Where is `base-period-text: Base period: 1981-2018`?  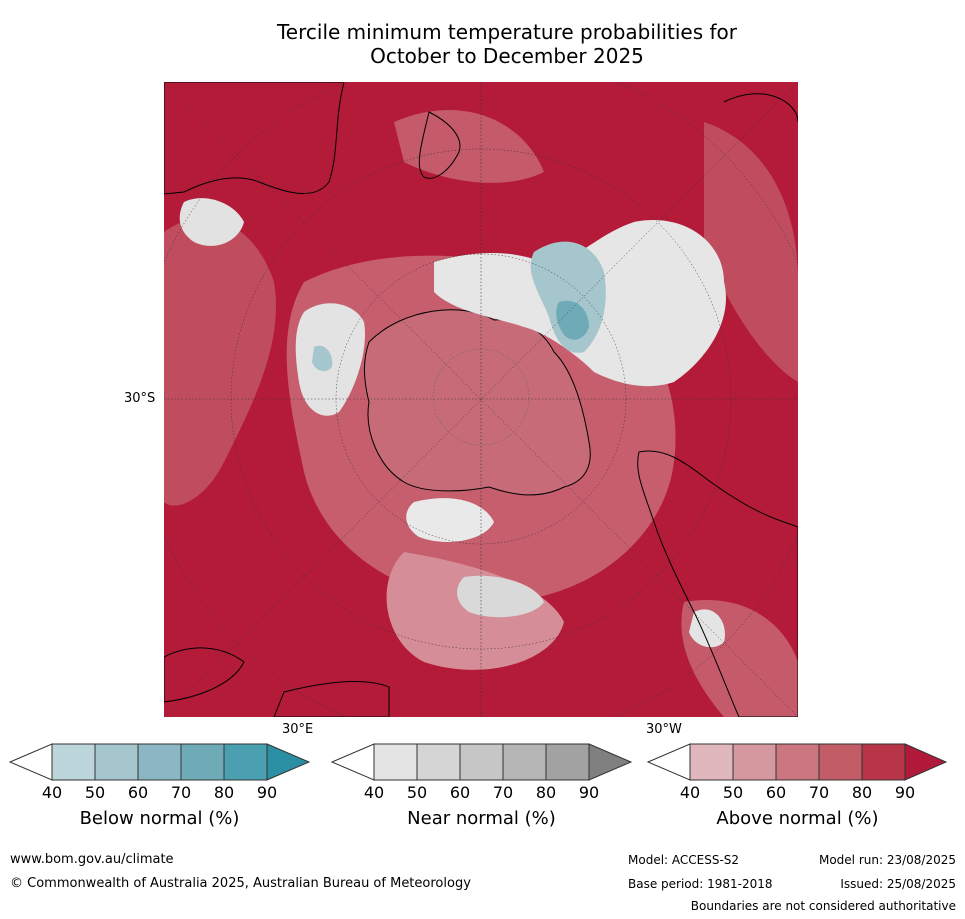 base-period-text: Base period: 1981-2018 is located at coordinates (700, 884).